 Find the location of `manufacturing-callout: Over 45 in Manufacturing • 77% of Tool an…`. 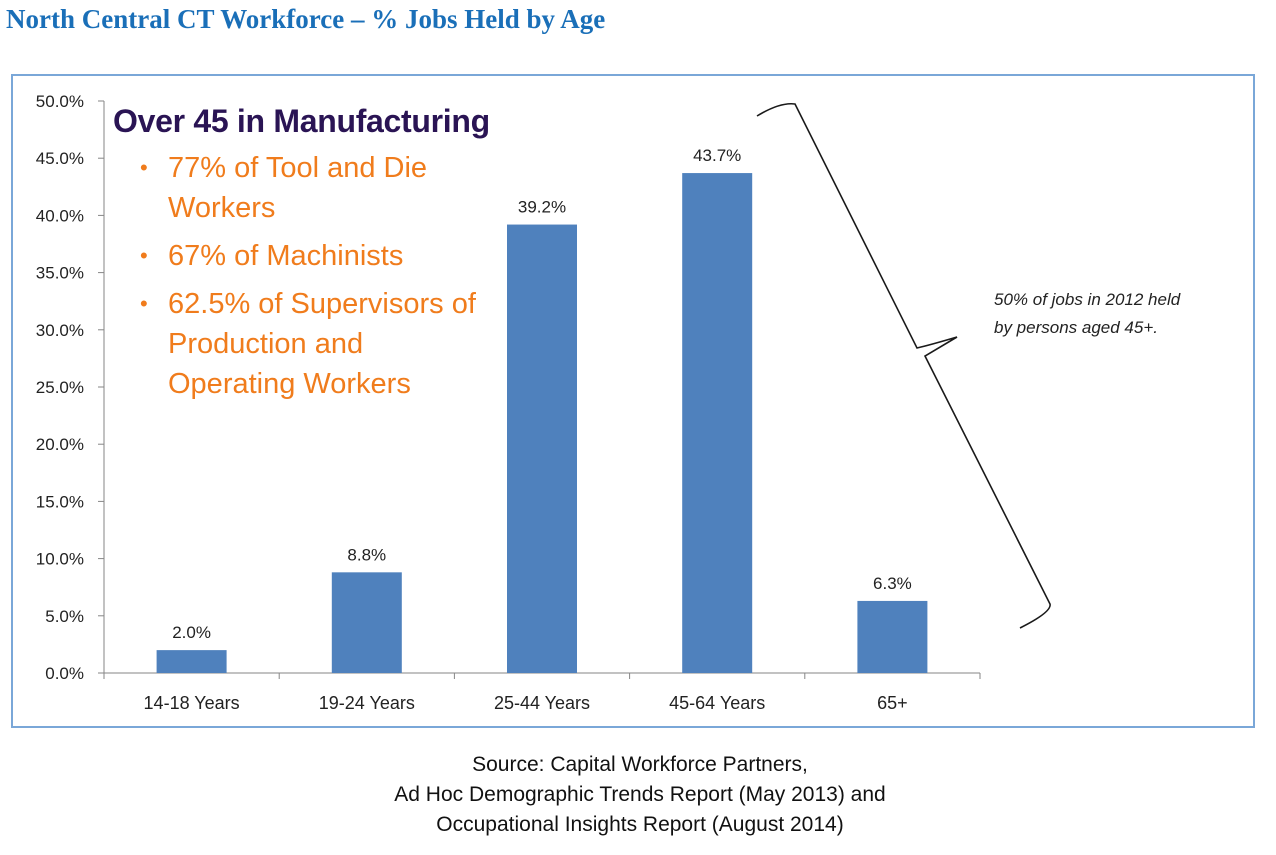

manufacturing-callout: Over 45 in Manufacturing • 77% of Tool an… is located at coordinates (305, 257).